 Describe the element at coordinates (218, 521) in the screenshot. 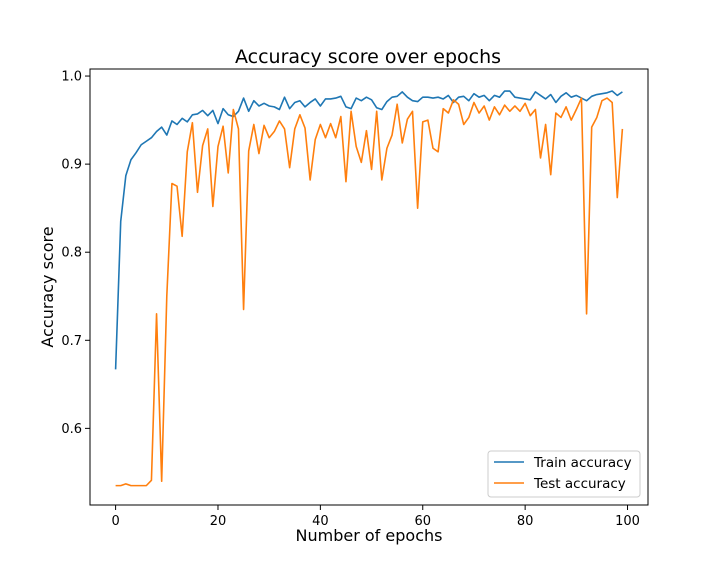

I see `x-tick-label: 20` at that location.